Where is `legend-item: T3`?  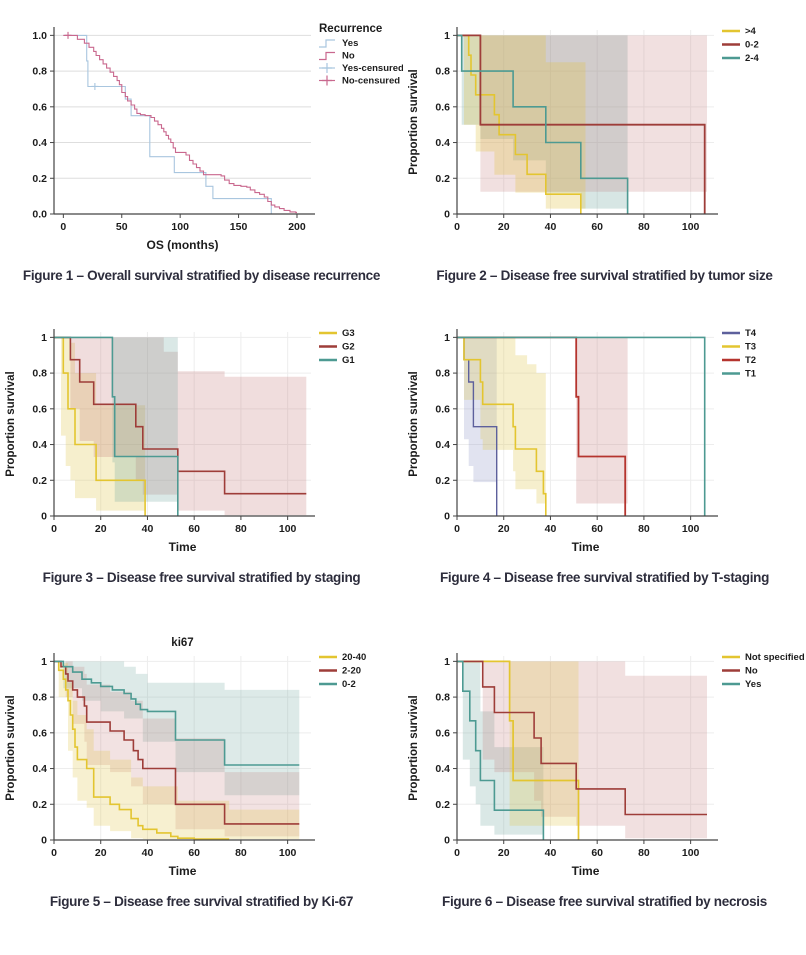
legend-item: T3 is located at coordinates (739, 347).